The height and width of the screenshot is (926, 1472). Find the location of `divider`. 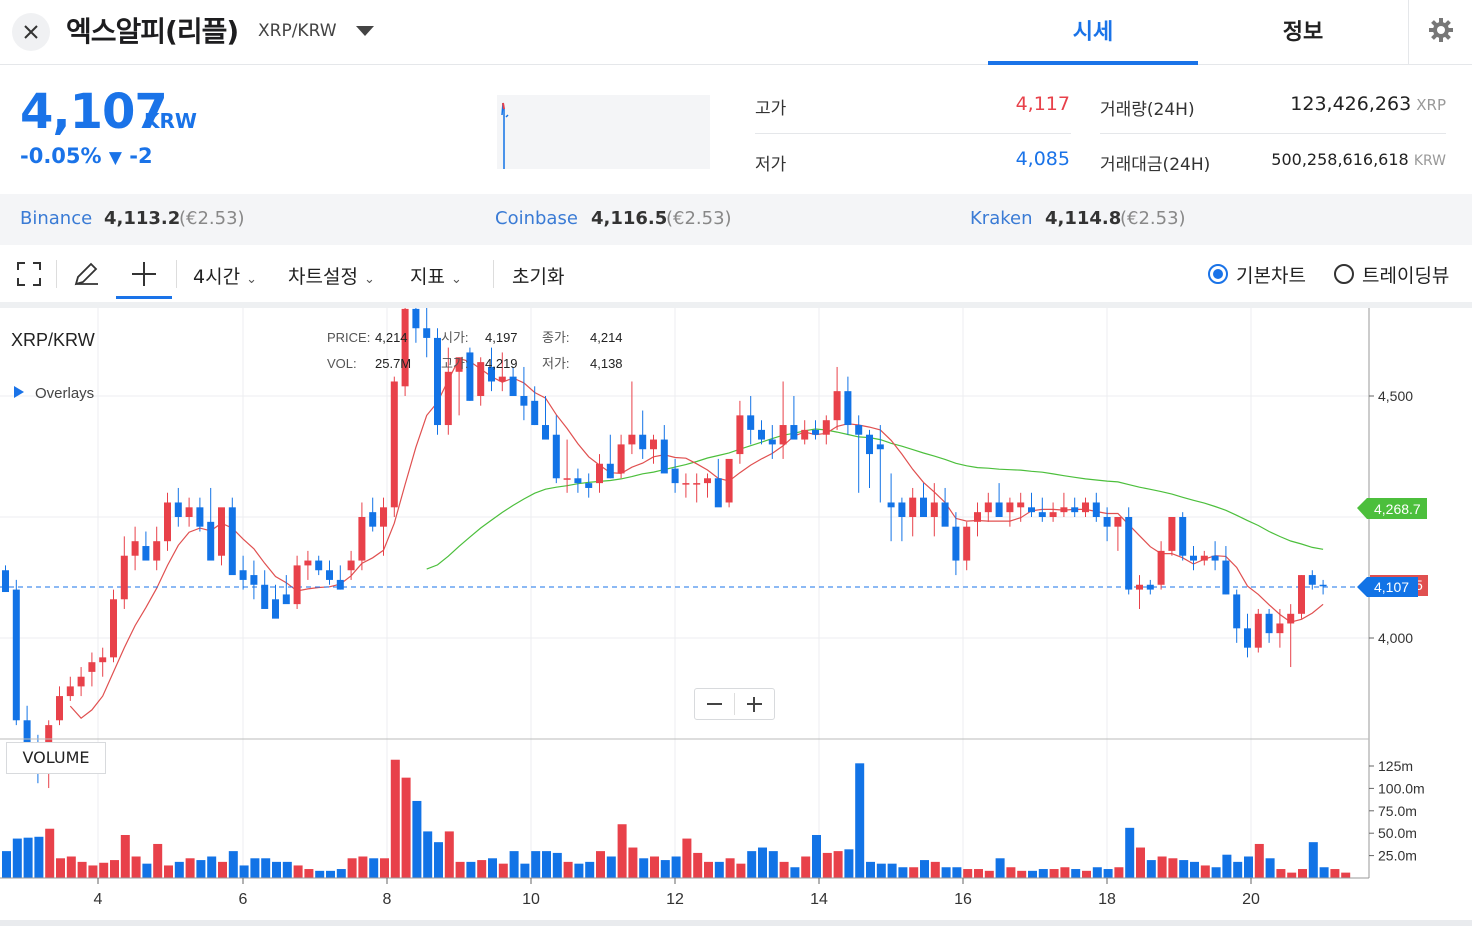

divider is located at coordinates (913, 133).